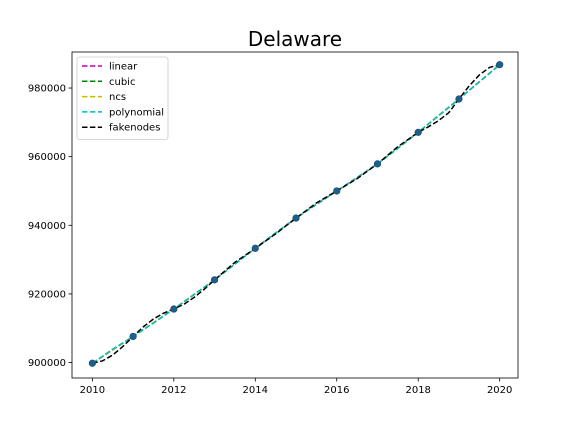 The width and height of the screenshot is (576, 432). Describe the element at coordinates (117, 97) in the screenshot. I see `legend-label-ncs: ncs` at that location.